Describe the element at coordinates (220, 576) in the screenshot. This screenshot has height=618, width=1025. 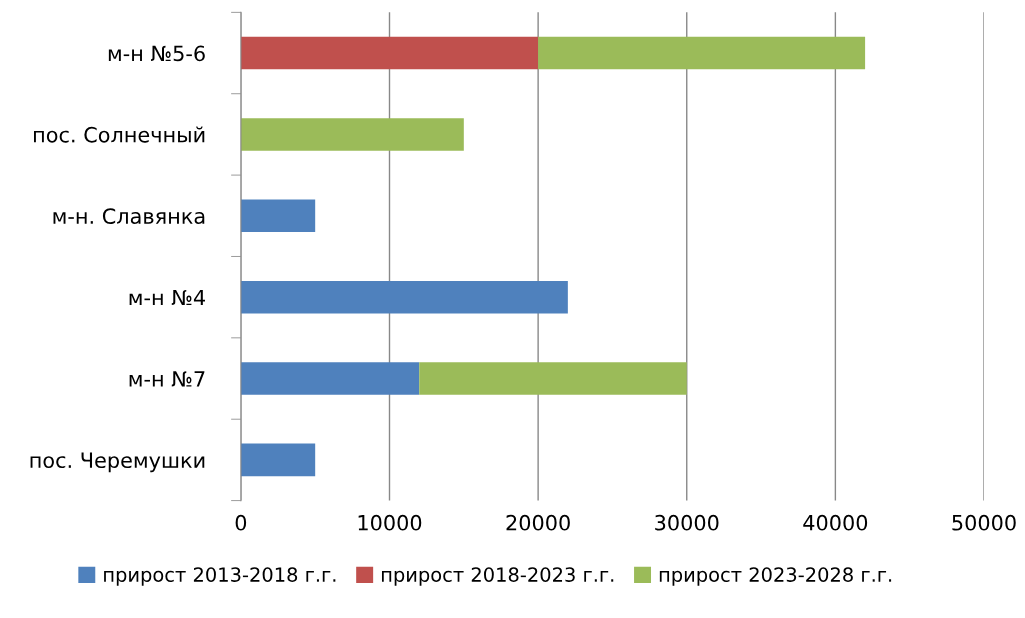
I see `legend-label: прирост 2013-2018 г.г.` at that location.